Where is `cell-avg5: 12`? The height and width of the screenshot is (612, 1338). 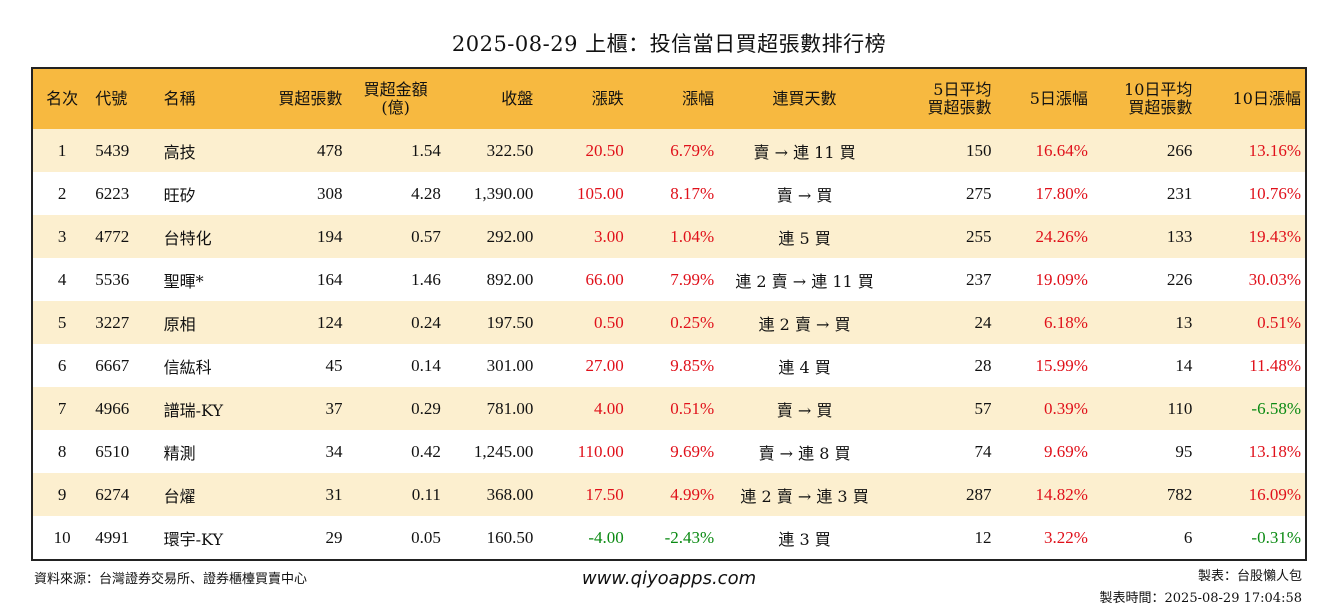
cell-avg5: 12 is located at coordinates (983, 537).